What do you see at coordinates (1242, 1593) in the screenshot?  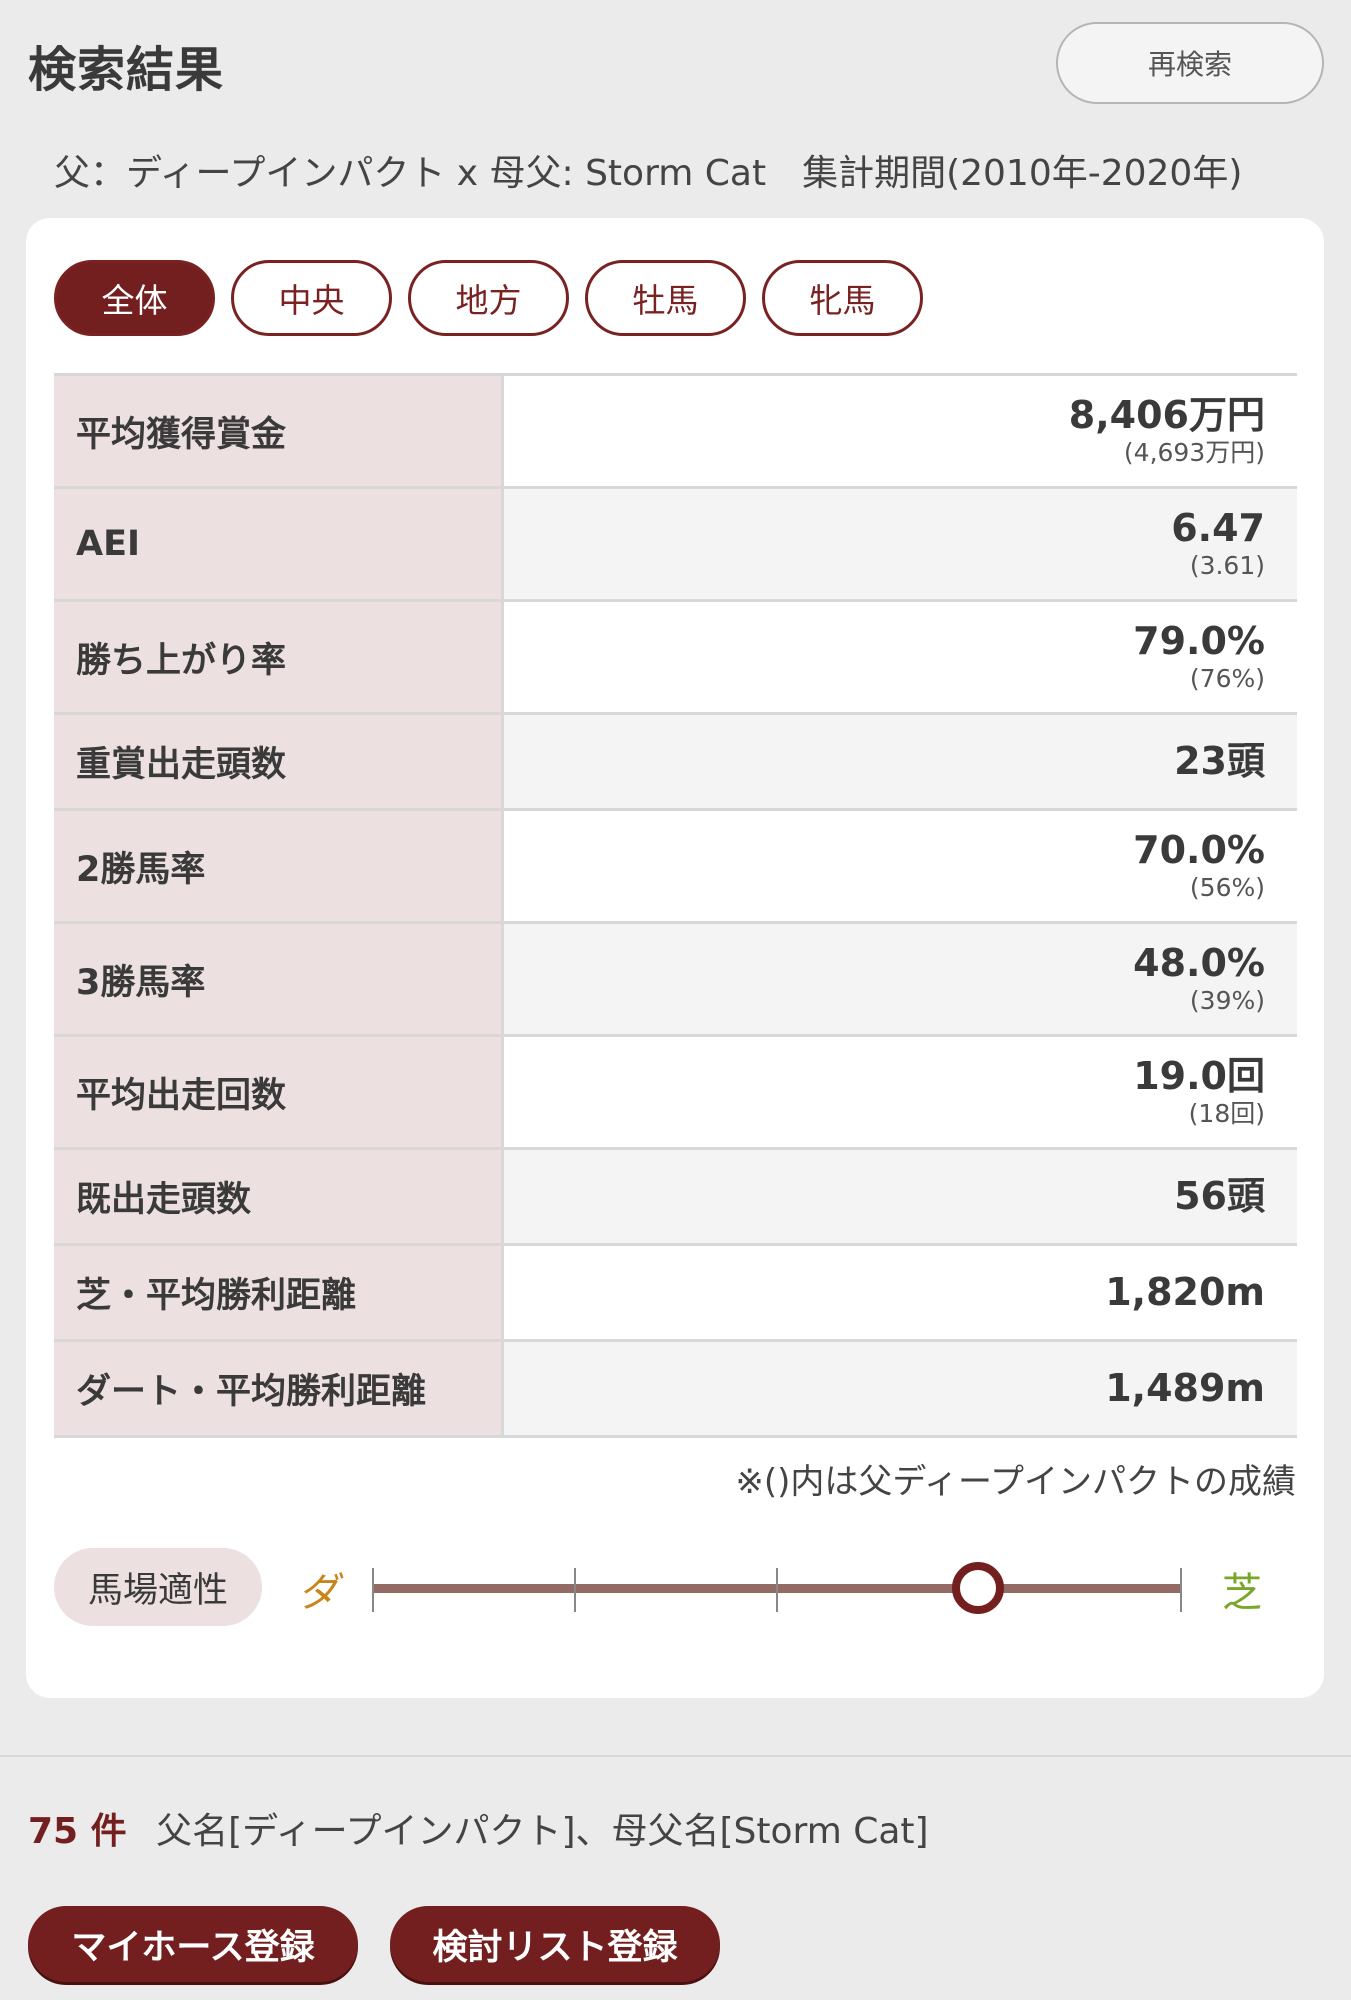 I see `turf-label: 芝` at bounding box center [1242, 1593].